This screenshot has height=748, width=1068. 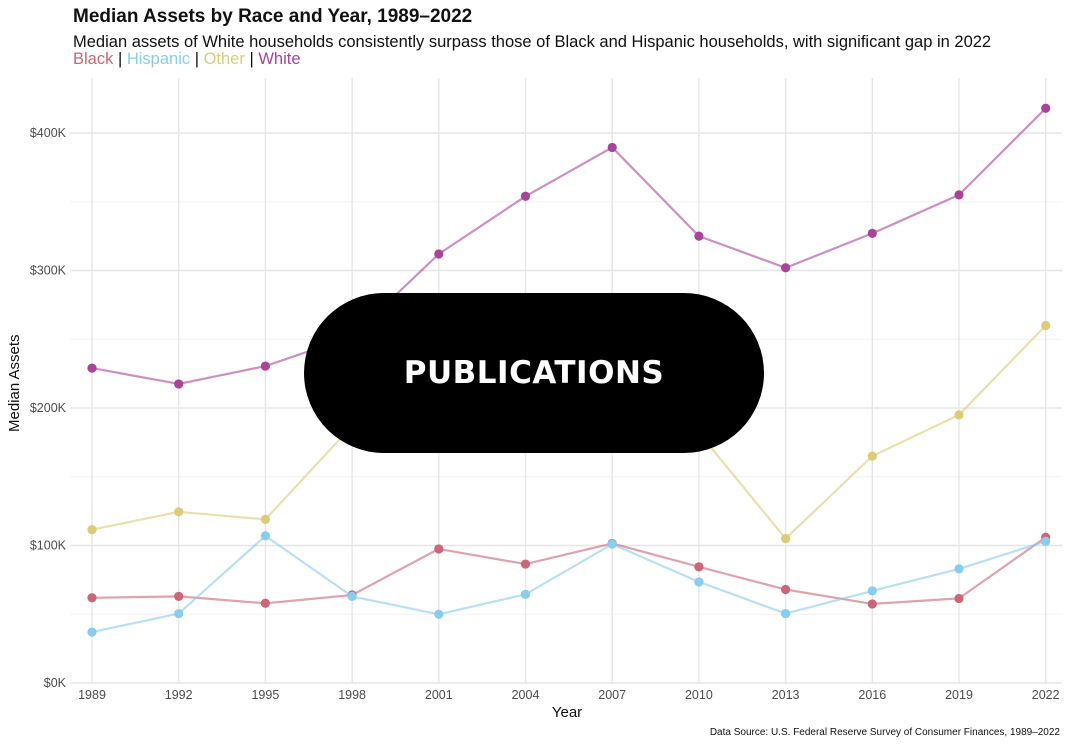 What do you see at coordinates (439, 695) in the screenshot?
I see `x-tick-label: 2001` at bounding box center [439, 695].